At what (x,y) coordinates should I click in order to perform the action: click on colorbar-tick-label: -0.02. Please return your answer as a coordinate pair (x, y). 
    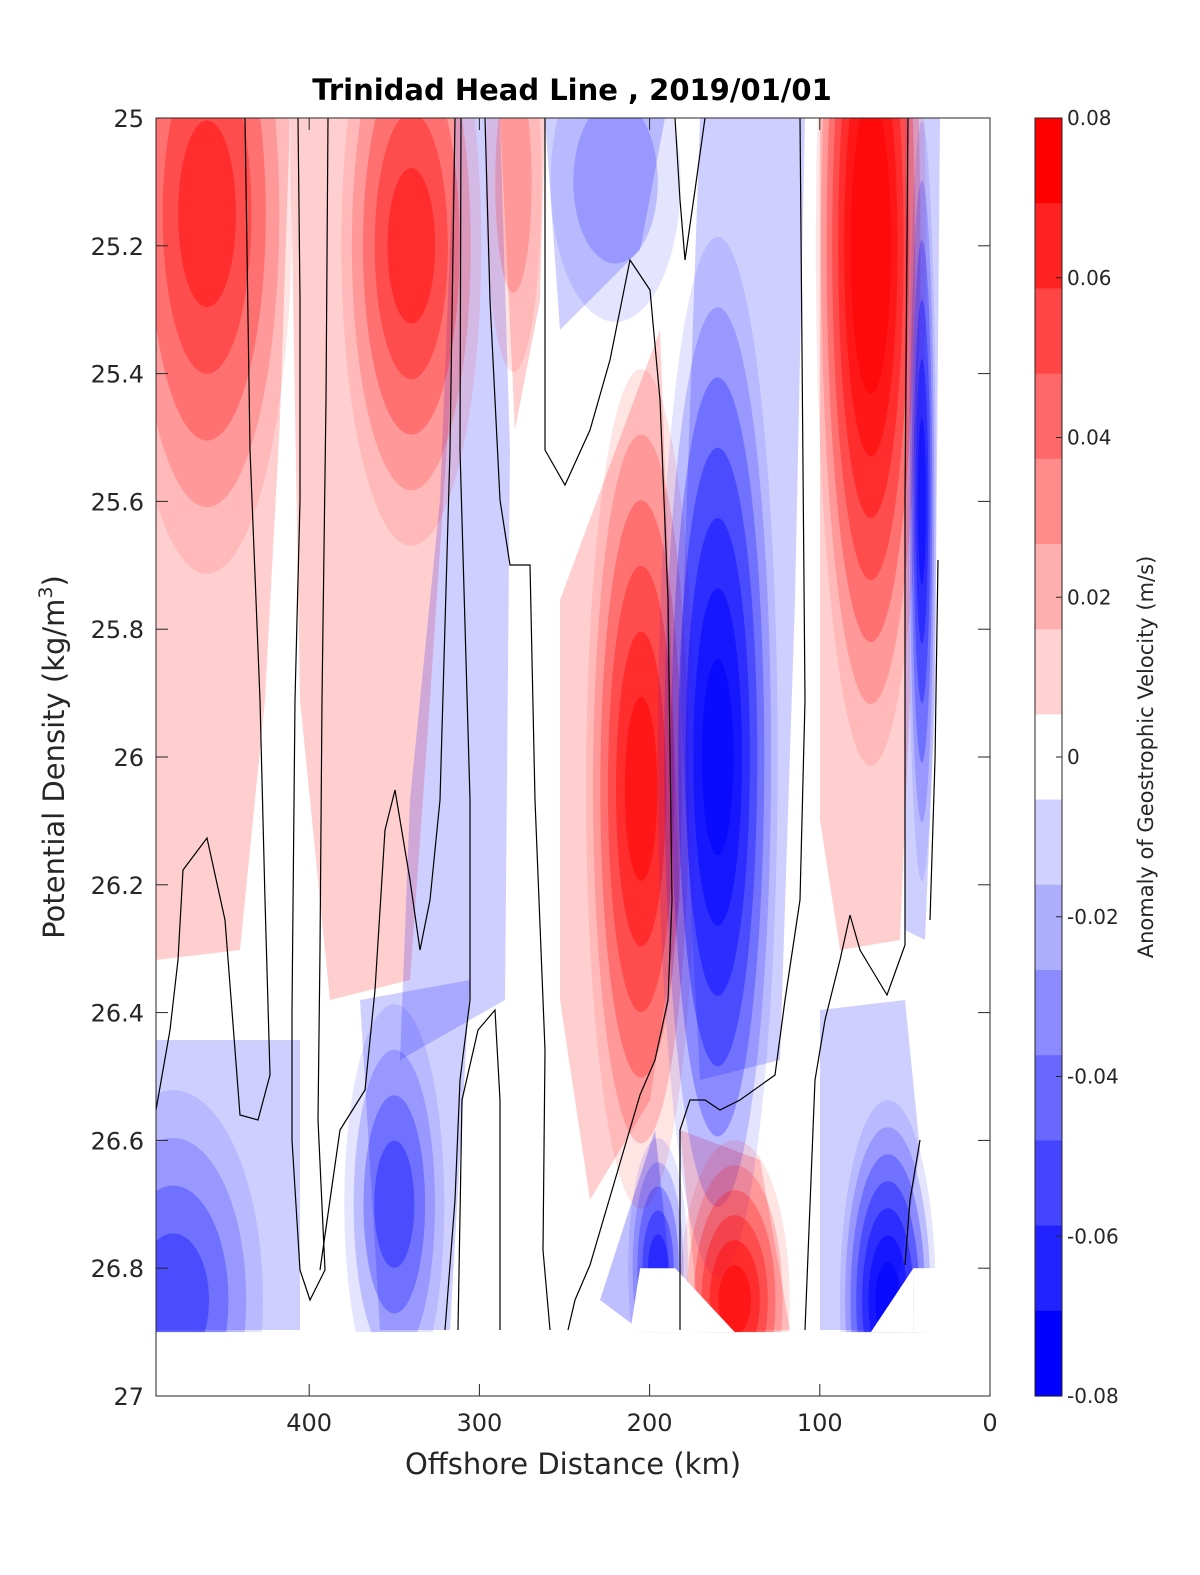
    Looking at the image, I should click on (1093, 917).